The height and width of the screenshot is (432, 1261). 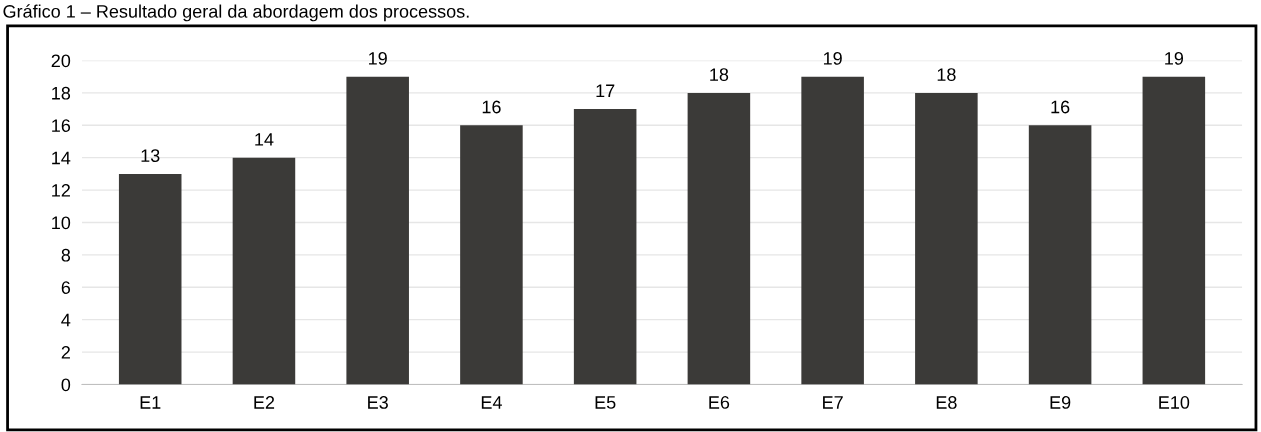 What do you see at coordinates (1174, 402) in the screenshot?
I see `x-tick-label: E10` at bounding box center [1174, 402].